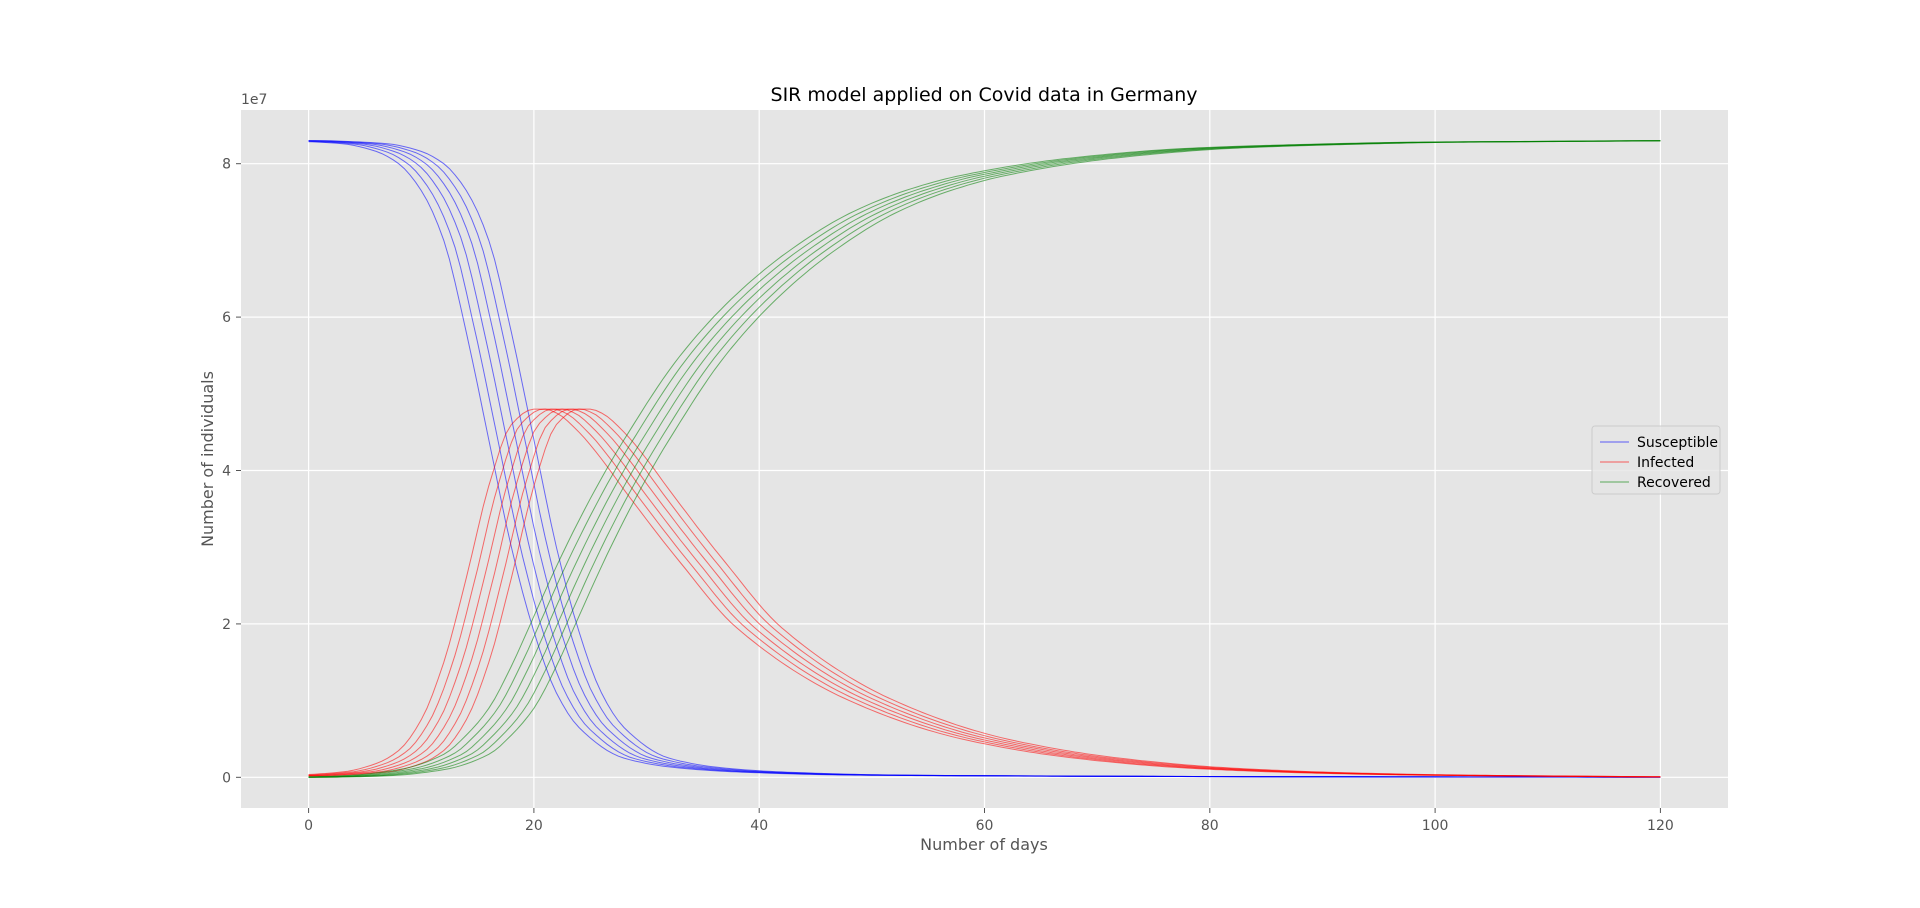 Image resolution: width=1920 pixels, height=908 pixels. Describe the element at coordinates (1677, 443) in the screenshot. I see `legend-label-susceptible: Susceptible` at that location.